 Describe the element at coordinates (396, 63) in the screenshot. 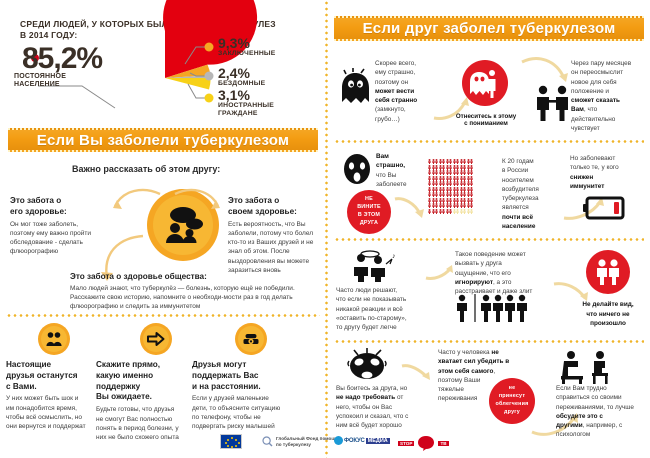

I see `row1-left-line1: Скорее всего,` at that location.